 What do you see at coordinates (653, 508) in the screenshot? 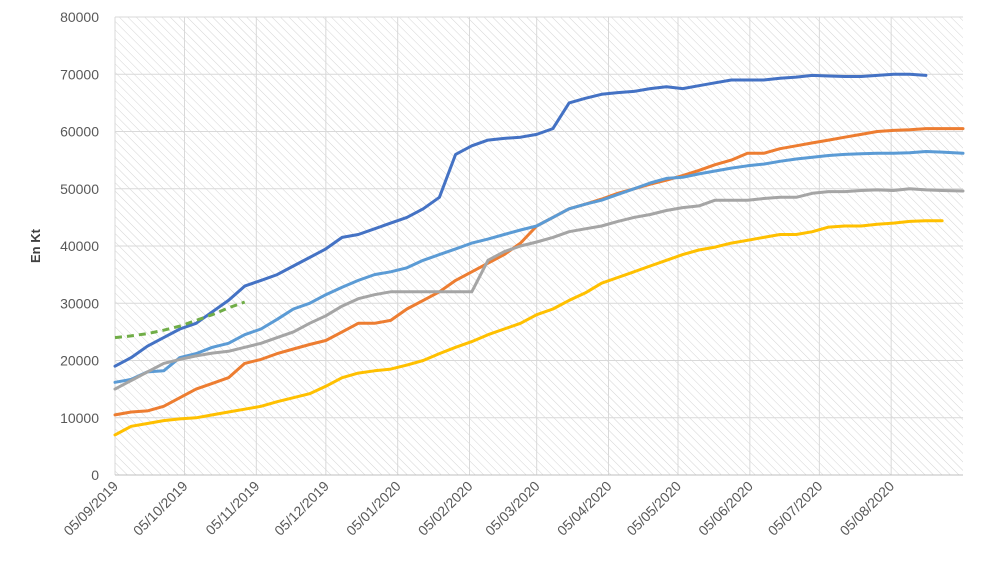
I see `x-tick-label: 05/05/2020` at bounding box center [653, 508].